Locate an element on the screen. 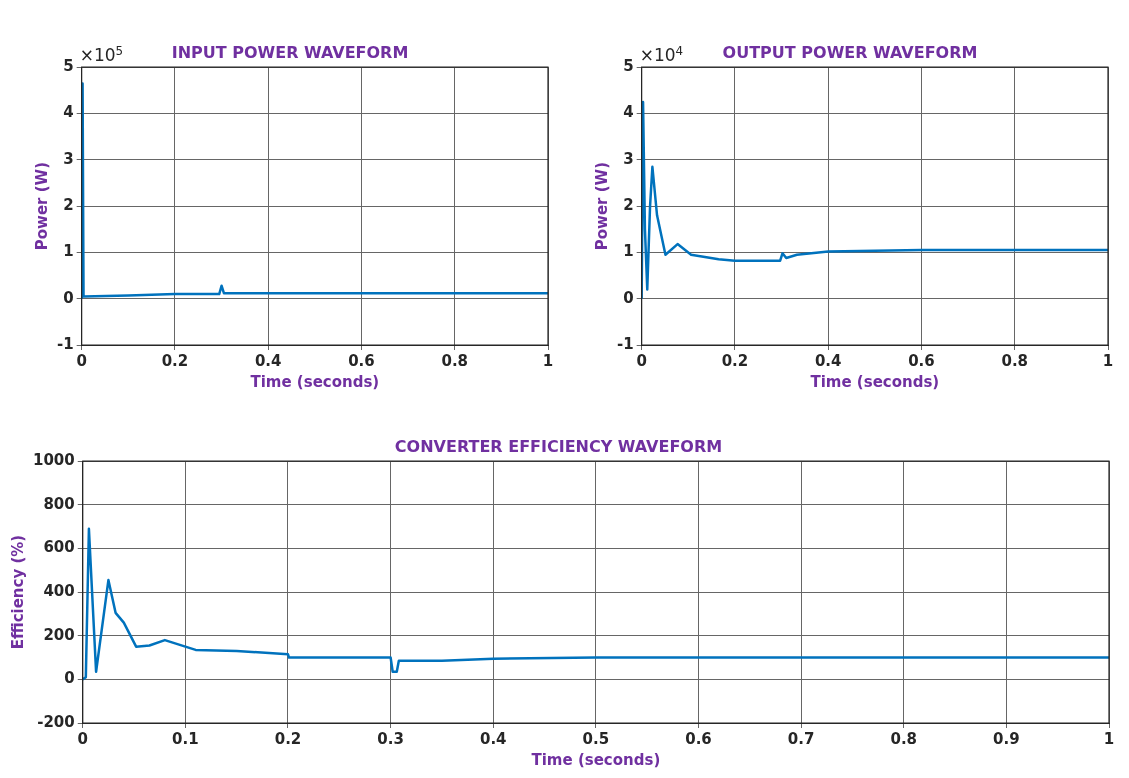  y-tick-label: 400 is located at coordinates (59, 590).